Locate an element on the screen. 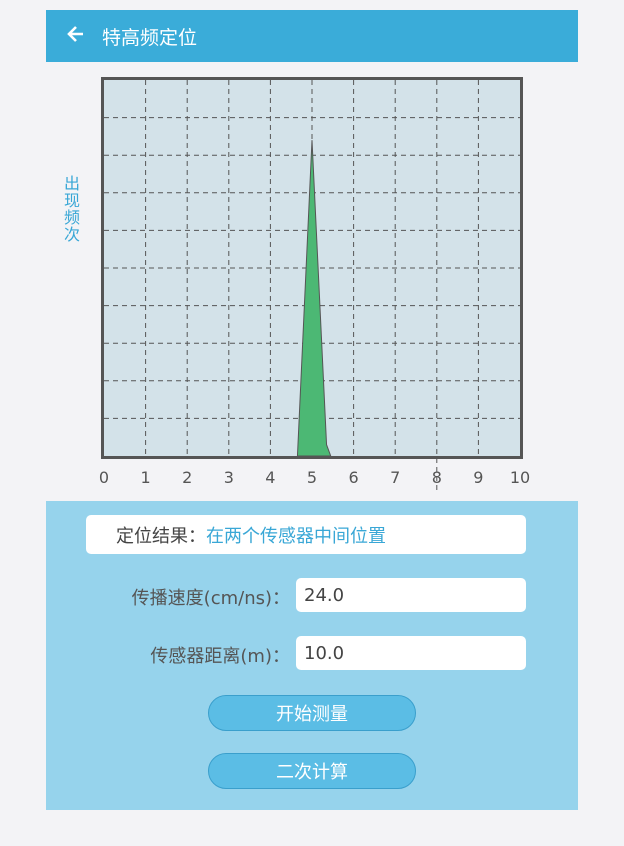 This screenshot has width=624, height=846. x-tick-label: 8 is located at coordinates (437, 477).